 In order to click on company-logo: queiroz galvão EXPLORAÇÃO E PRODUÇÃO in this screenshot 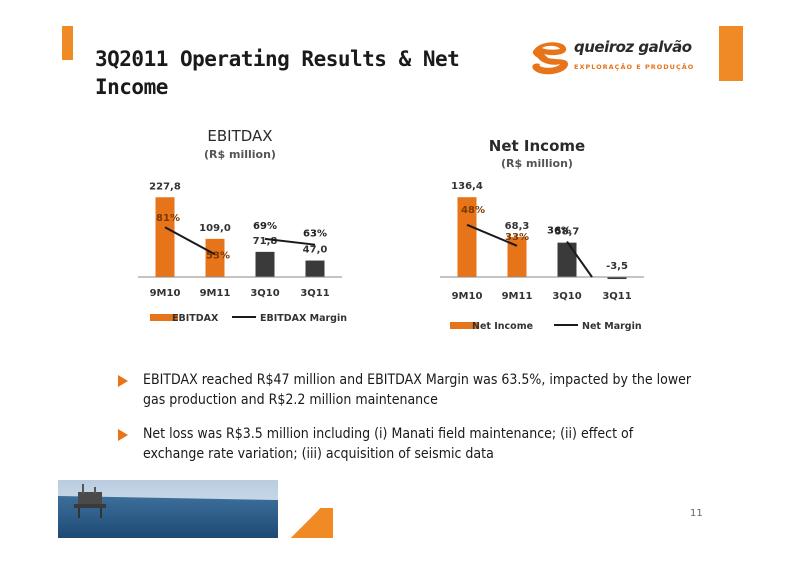, I will do `click(620, 59)`.